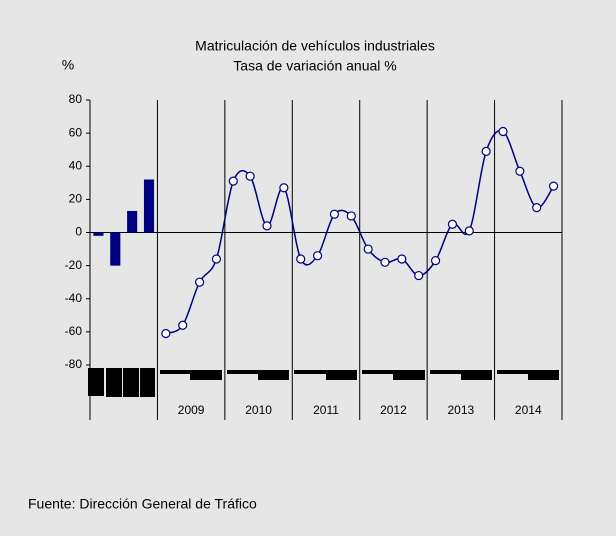  I want to click on y-tick-label: -20, so click(74, 265).